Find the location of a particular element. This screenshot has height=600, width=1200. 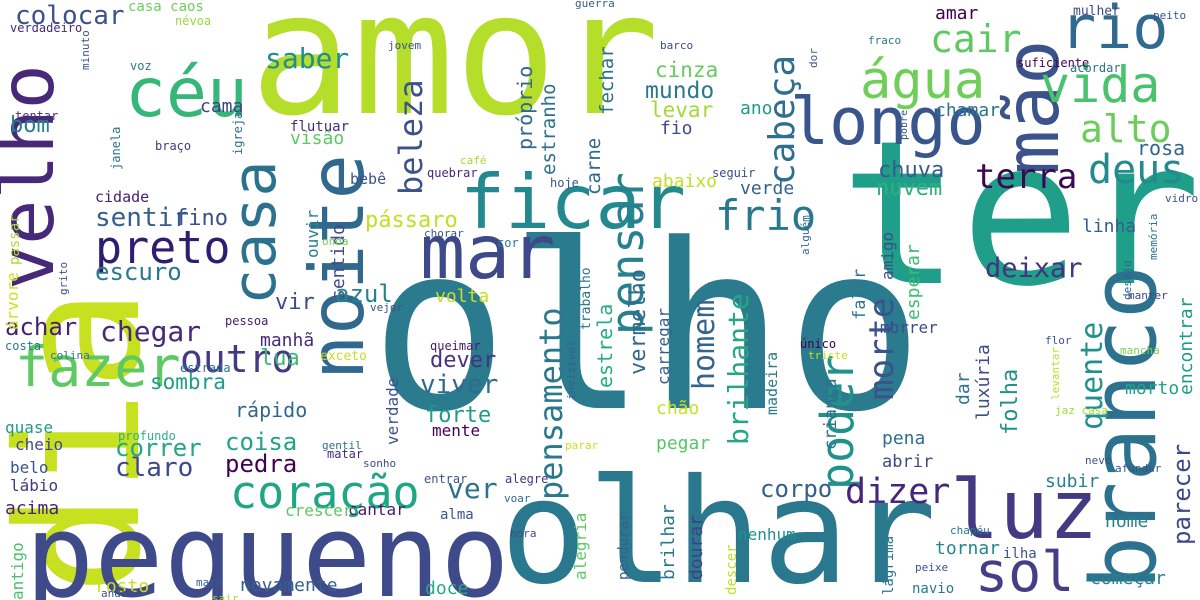

word-subir: subir is located at coordinates (1072, 481).